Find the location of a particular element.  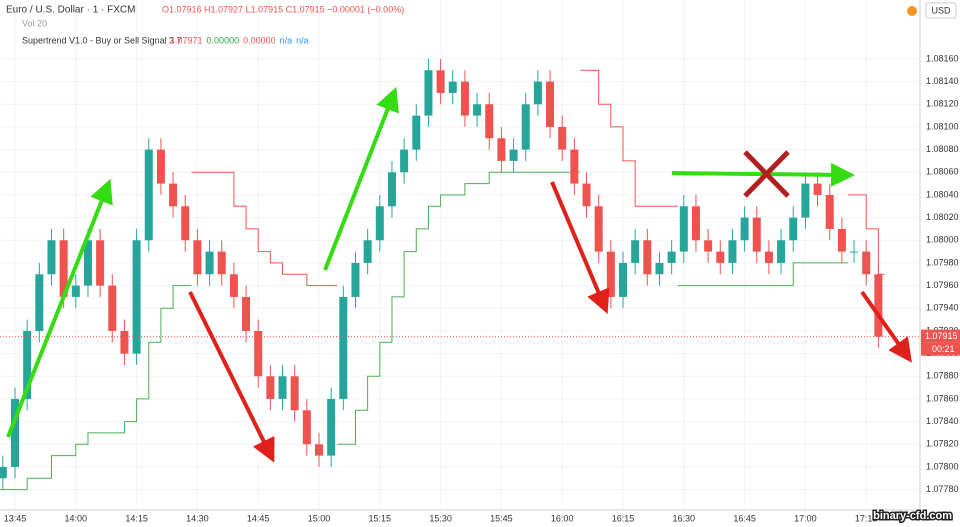

price-tag is located at coordinates (940, 336).